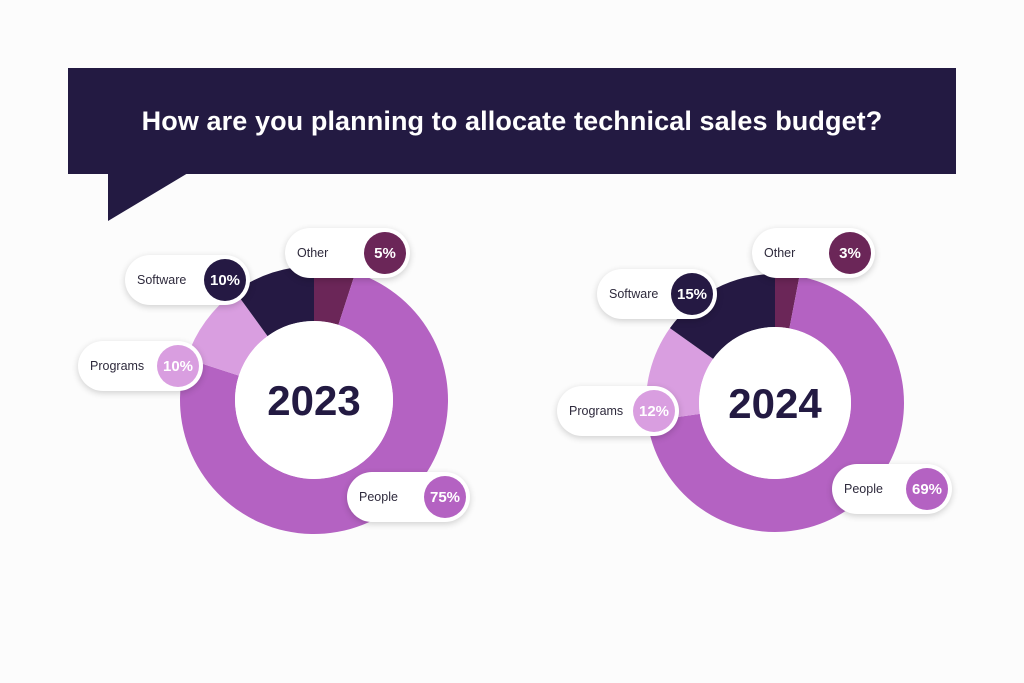  What do you see at coordinates (148, 197) in the screenshot?
I see `banner-speech-tail` at bounding box center [148, 197].